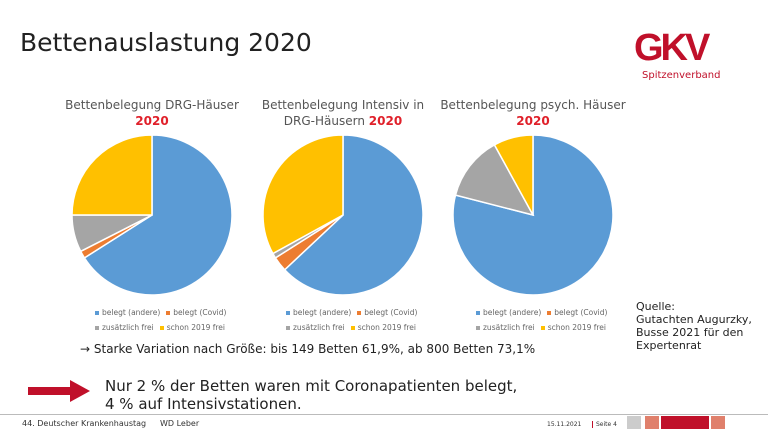 This screenshot has height=429, width=768. I want to click on arrow-right-icon, so click(59, 391).